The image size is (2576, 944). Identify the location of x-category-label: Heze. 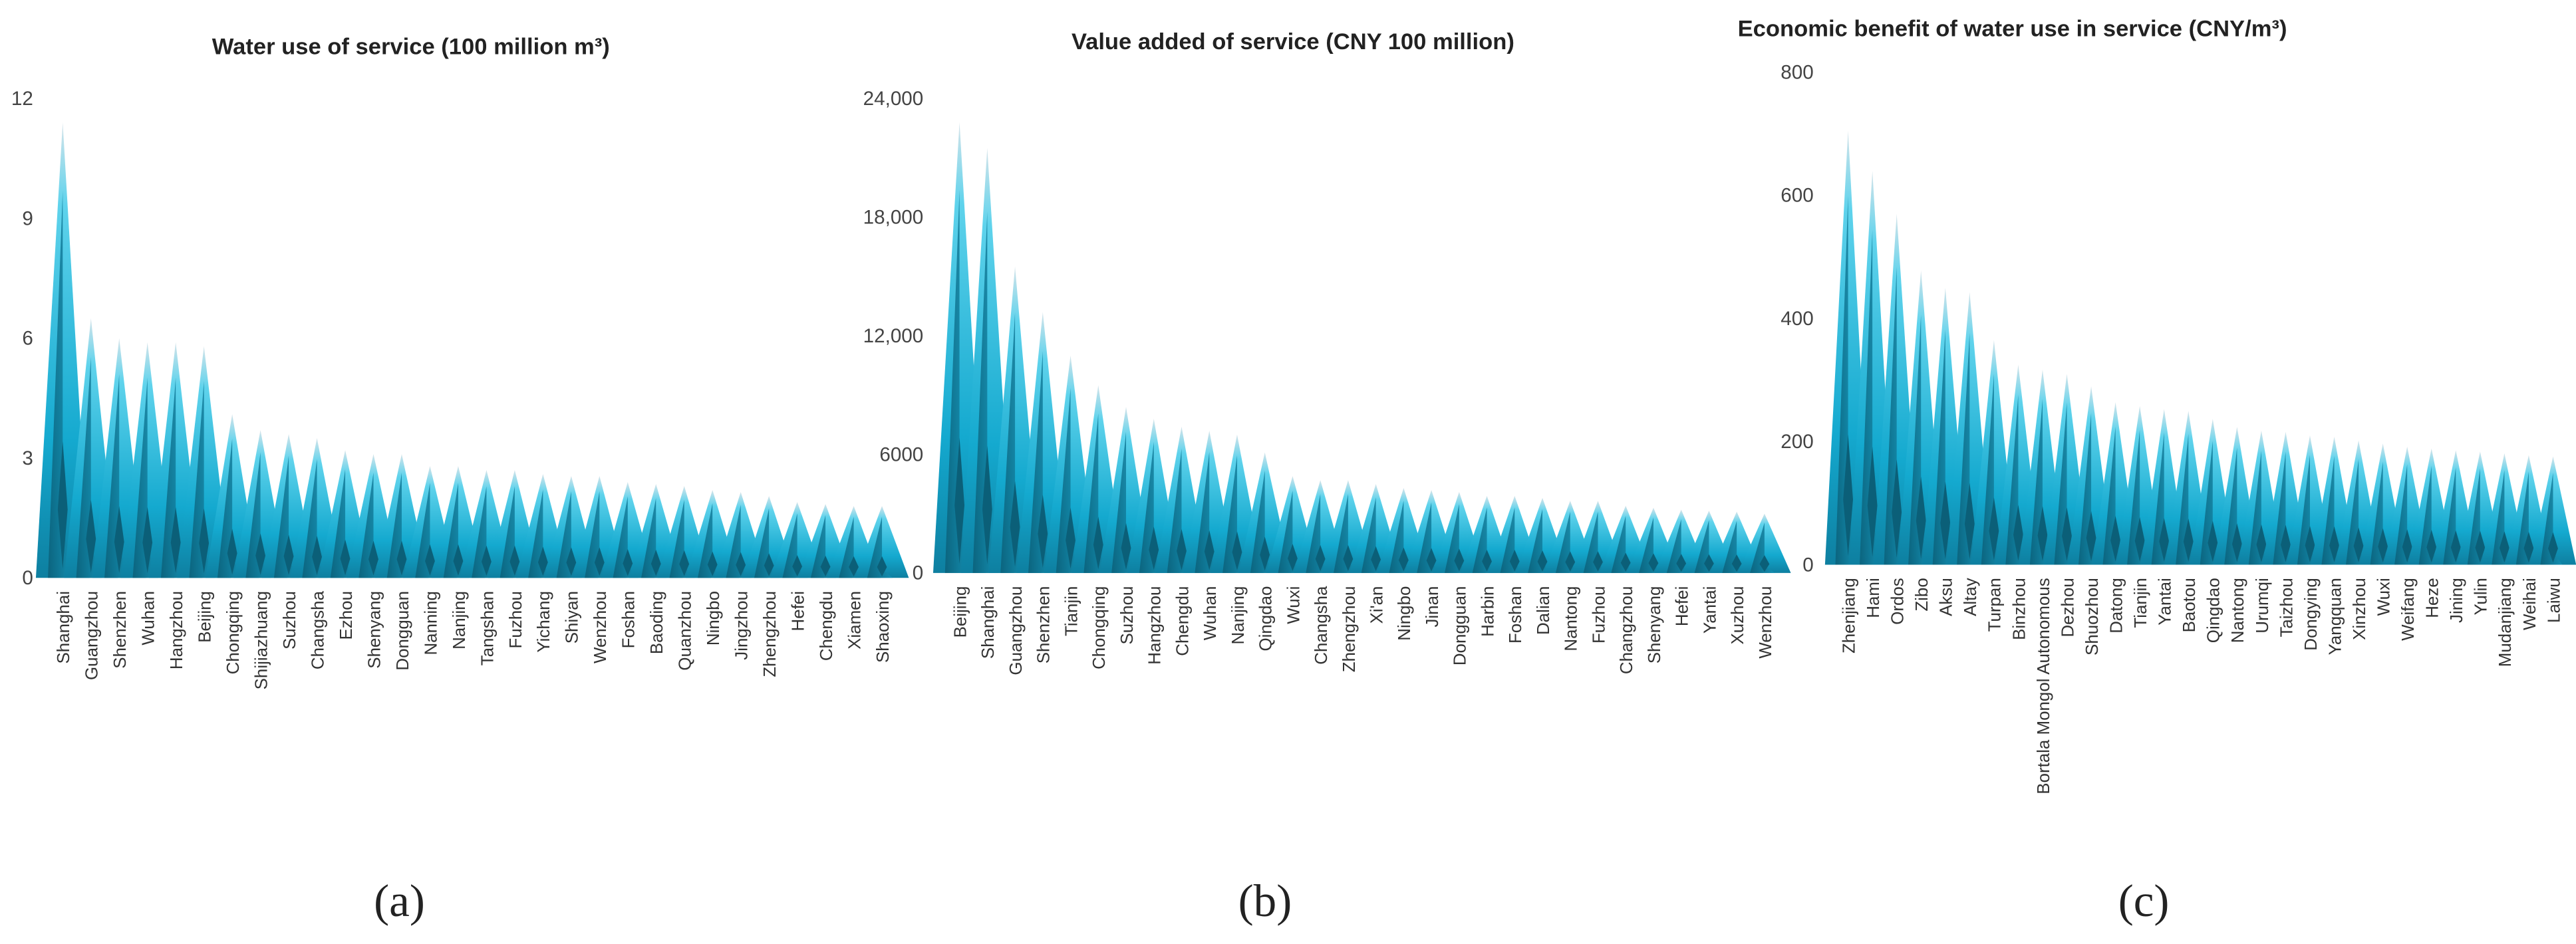
(2433, 598).